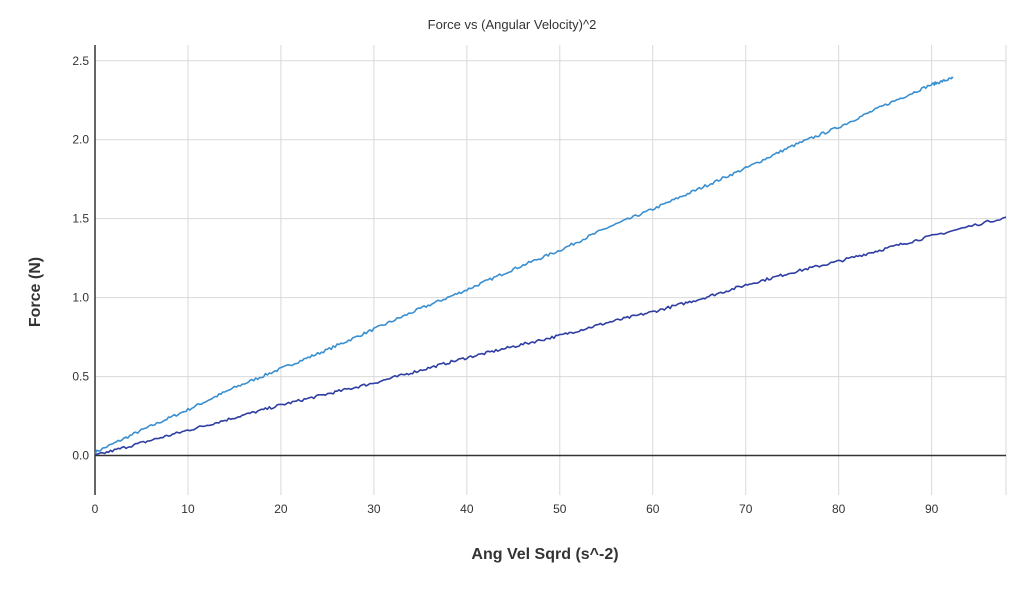  What do you see at coordinates (746, 509) in the screenshot?
I see `x-tick-label: 70` at bounding box center [746, 509].